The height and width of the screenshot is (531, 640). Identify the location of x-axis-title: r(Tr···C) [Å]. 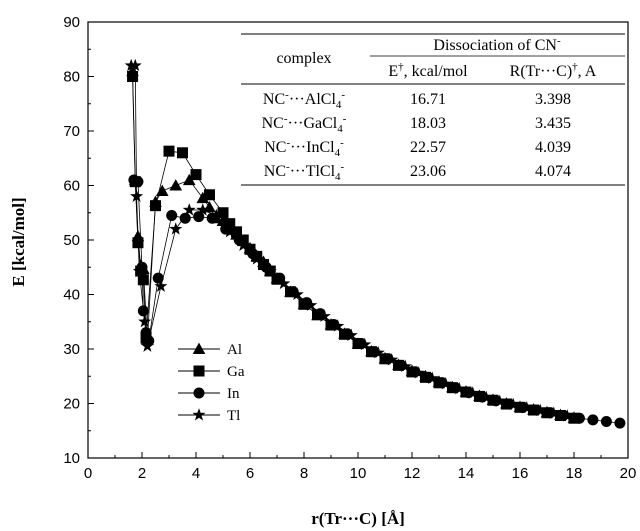
(358, 518).